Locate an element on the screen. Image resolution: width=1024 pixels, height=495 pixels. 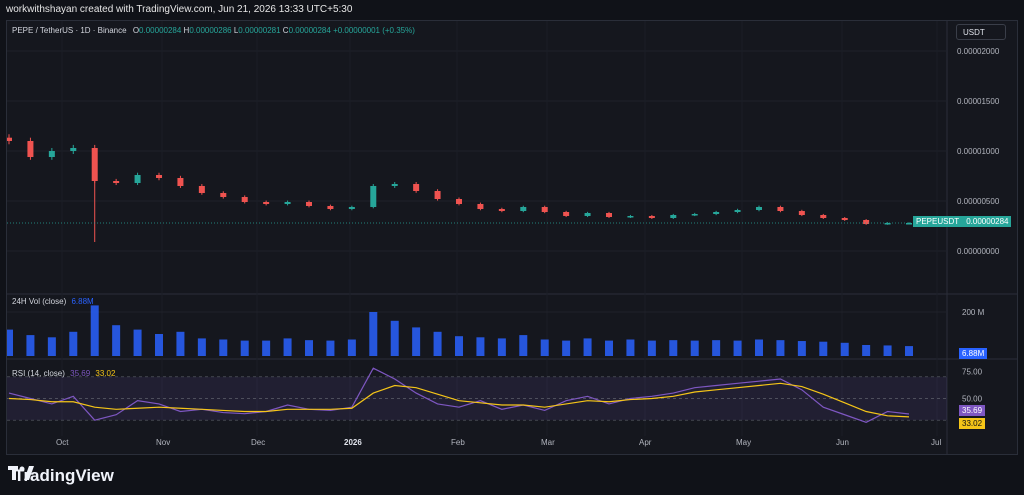
volume-label: 24H Vol (close) is located at coordinates (39, 301).